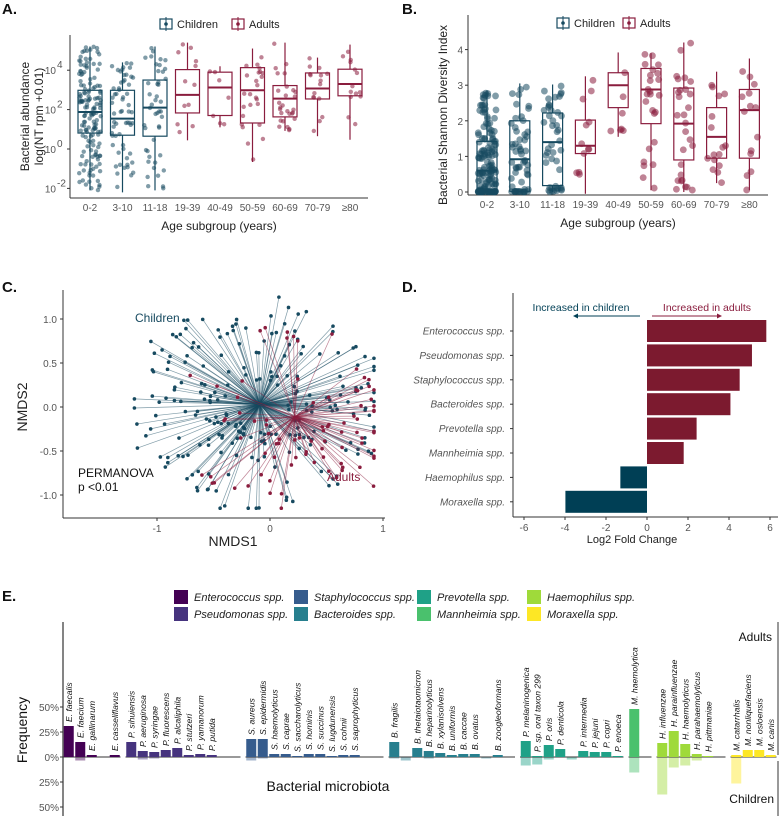 The image size is (780, 816). Describe the element at coordinates (748, 710) in the screenshot. I see `species-label: M. nonliquefaciens` at that location.